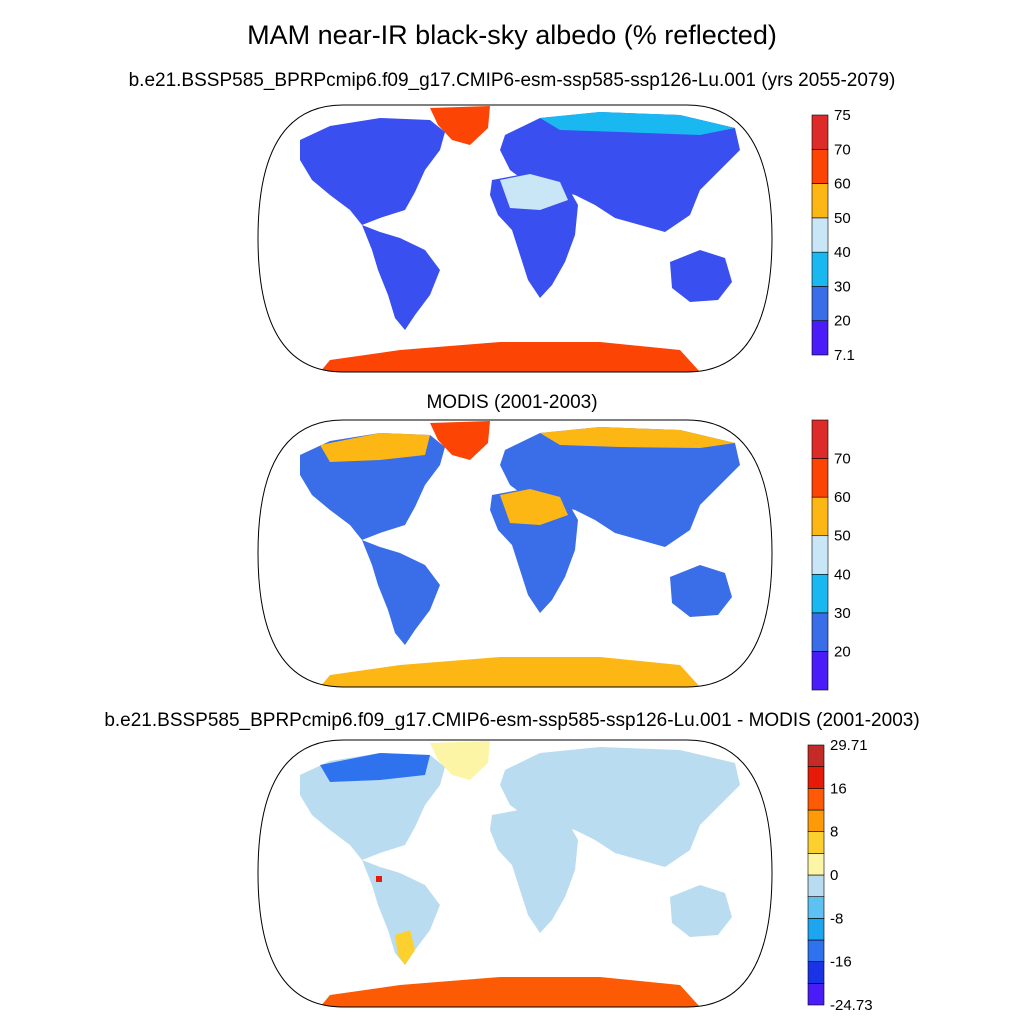 The image size is (1024, 1024). I want to click on map-fill-model, so click(520, 239).